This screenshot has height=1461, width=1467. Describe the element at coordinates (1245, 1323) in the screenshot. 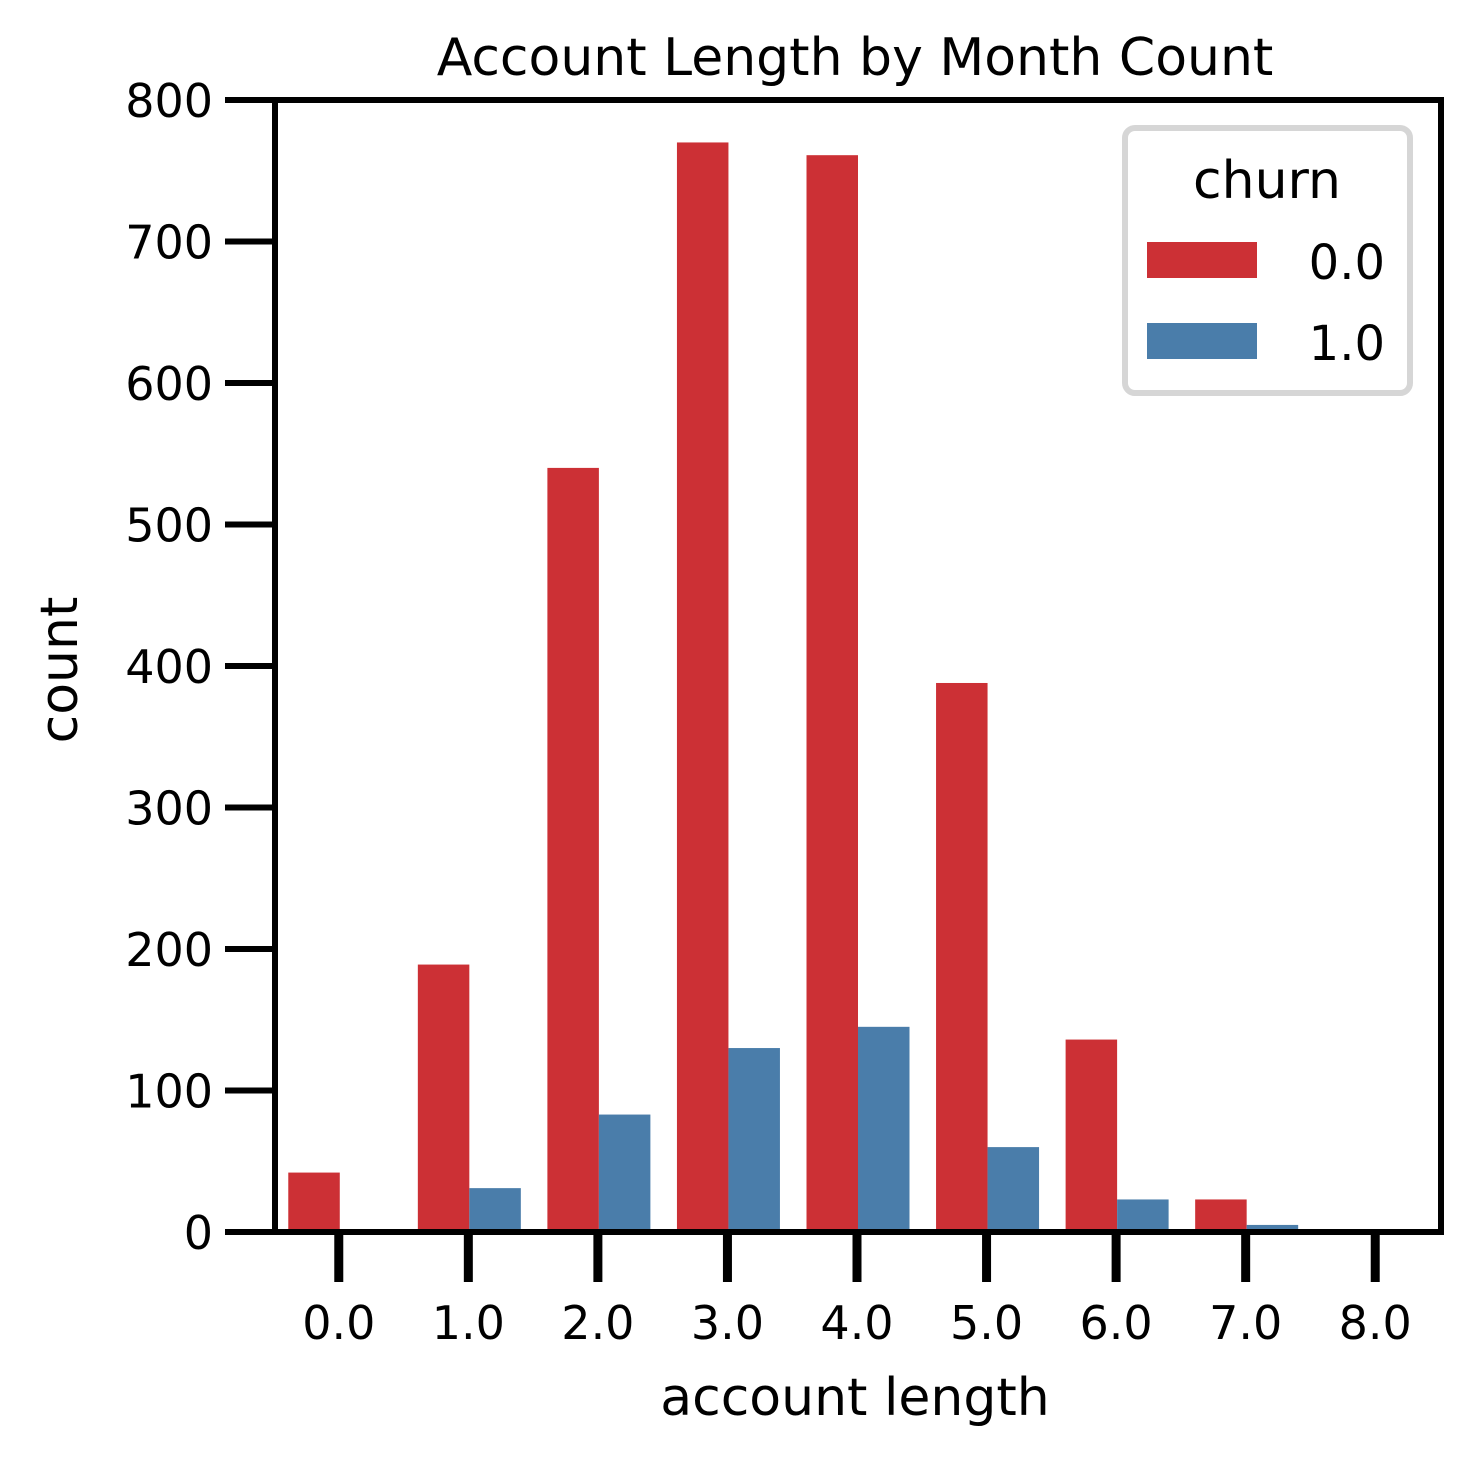

I see `x-tick-label-7.0: 7.0` at that location.